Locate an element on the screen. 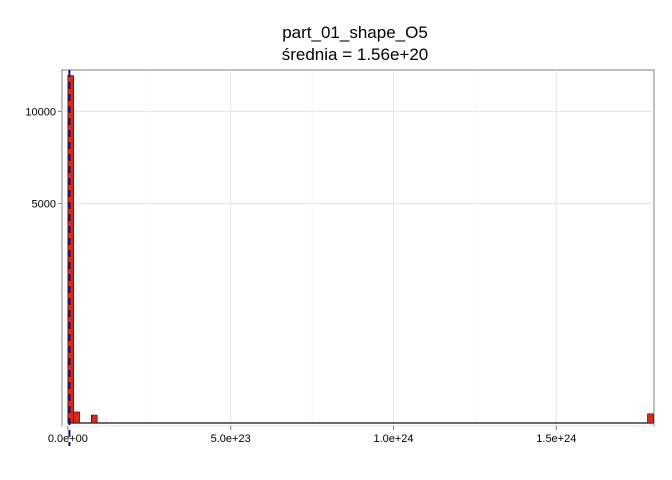 Image resolution: width=672 pixels, height=480 pixels. chart-title: part_01_shape_O5 is located at coordinates (355, 32).